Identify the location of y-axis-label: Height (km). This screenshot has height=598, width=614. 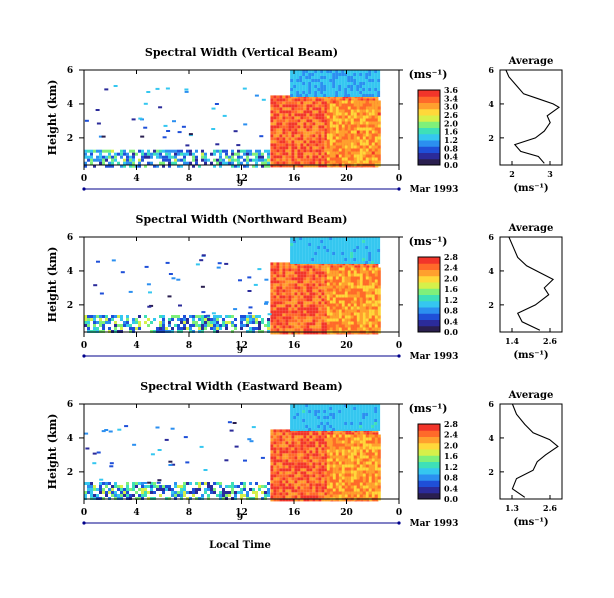
(52, 285).